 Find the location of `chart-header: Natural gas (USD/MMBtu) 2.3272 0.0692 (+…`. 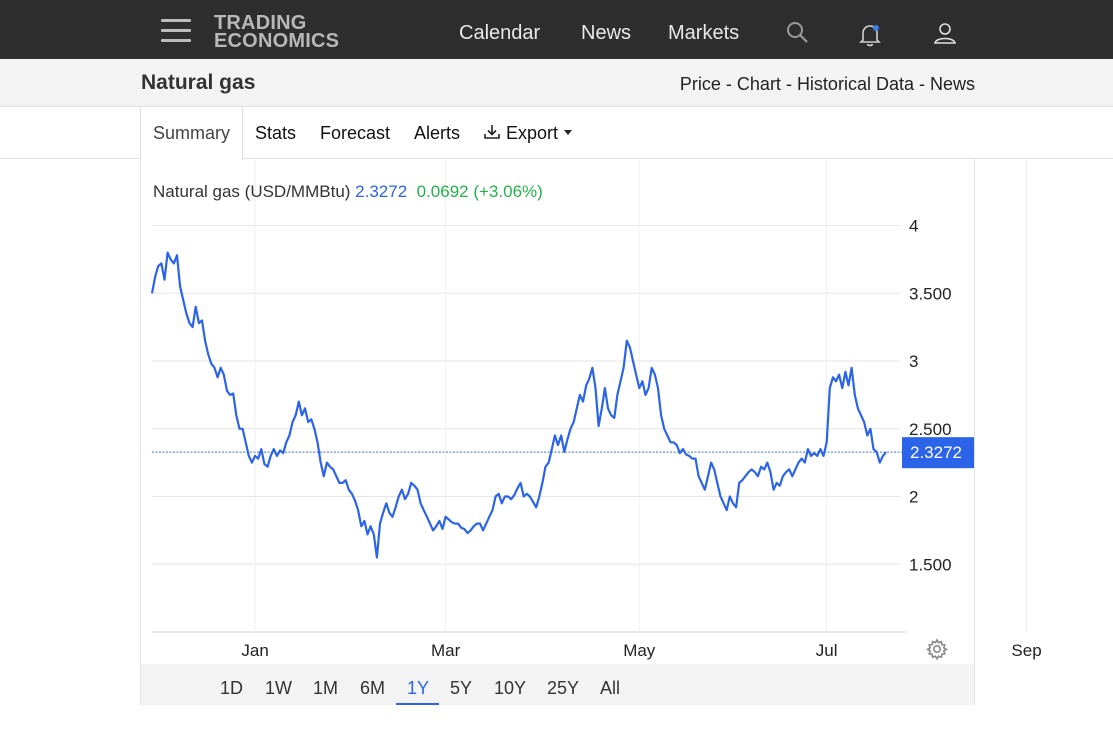

chart-header: Natural gas (USD/MMBtu) 2.3272 0.0692 (+… is located at coordinates (348, 192).